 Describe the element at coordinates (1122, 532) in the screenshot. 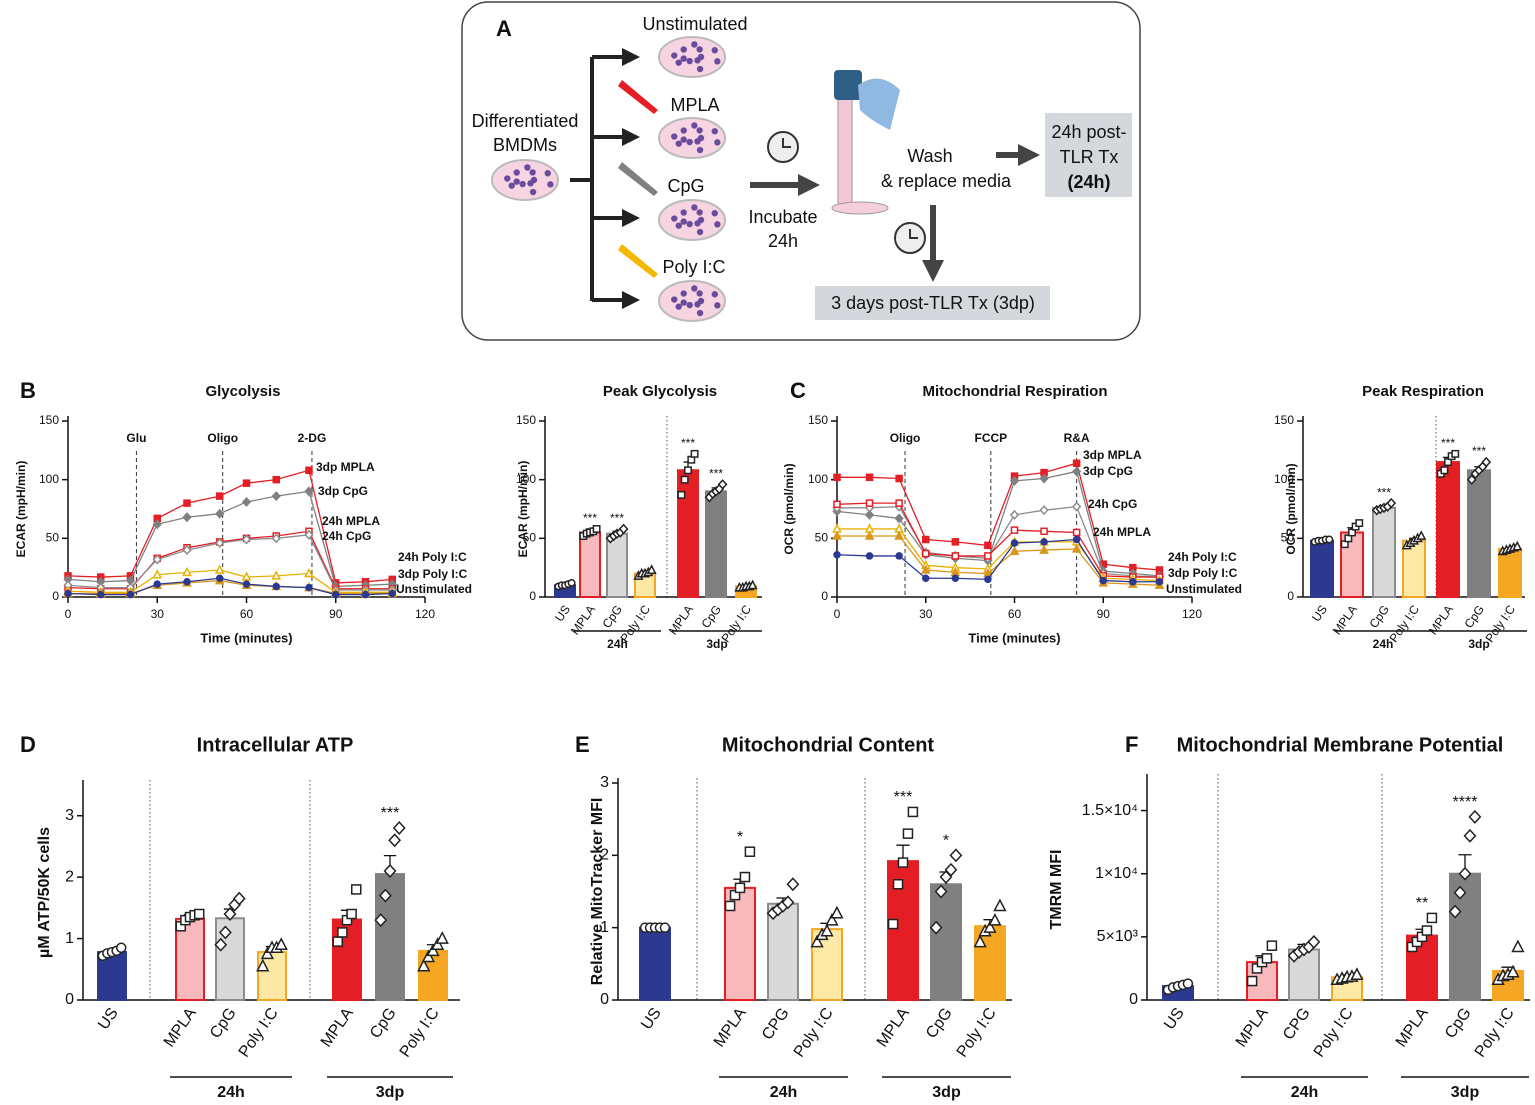

I see `legend-label: 24h MPLA` at that location.